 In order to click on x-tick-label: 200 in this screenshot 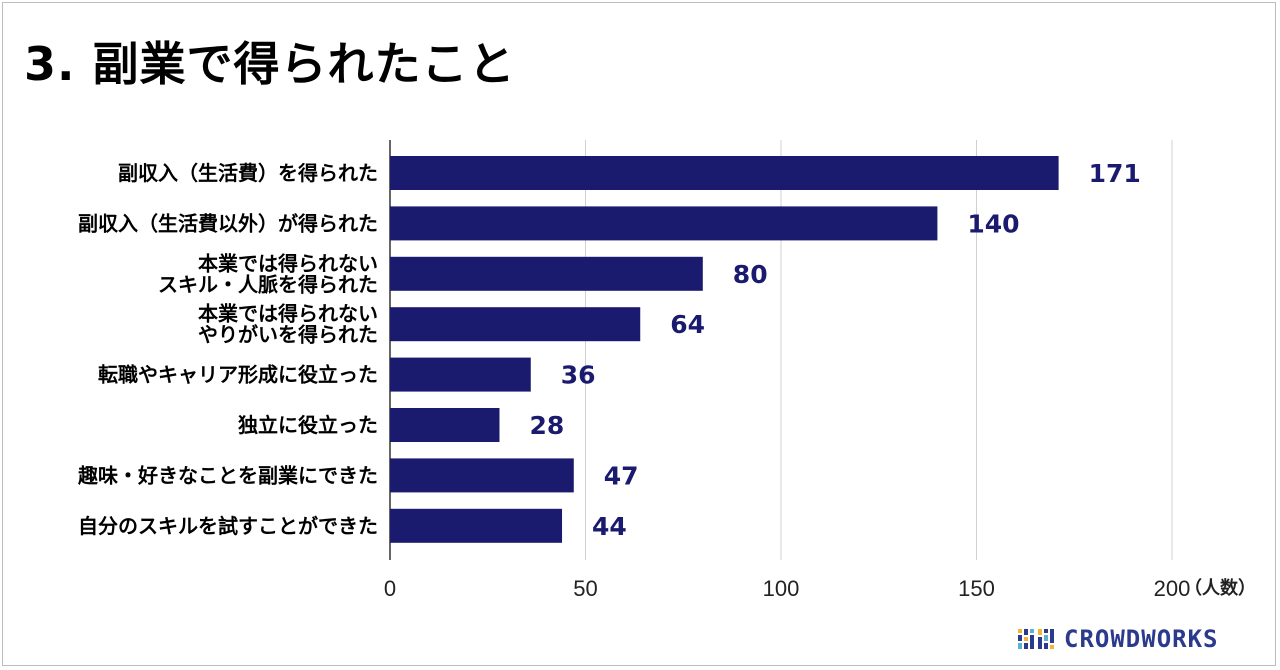, I will do `click(1172, 588)`.